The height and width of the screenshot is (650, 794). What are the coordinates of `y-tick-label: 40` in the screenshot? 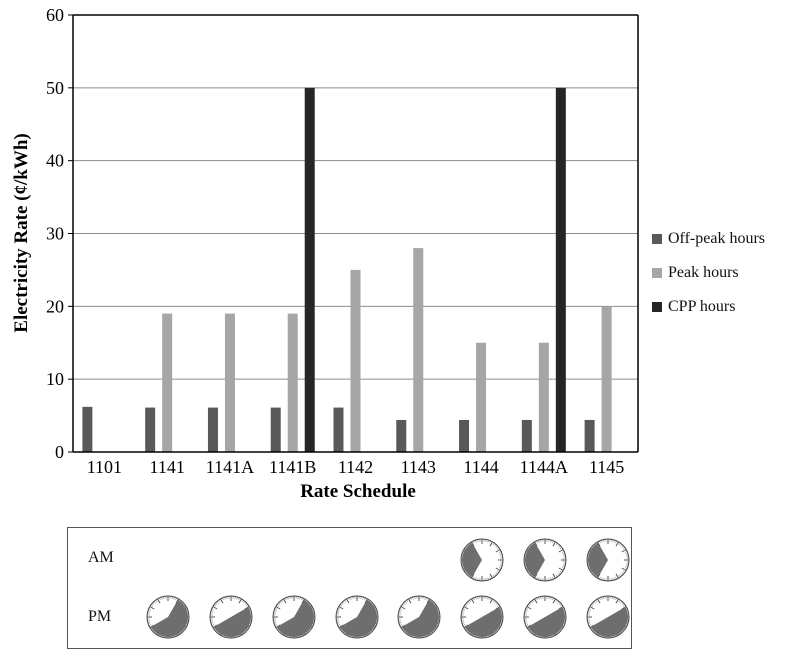 It's located at (55, 161).